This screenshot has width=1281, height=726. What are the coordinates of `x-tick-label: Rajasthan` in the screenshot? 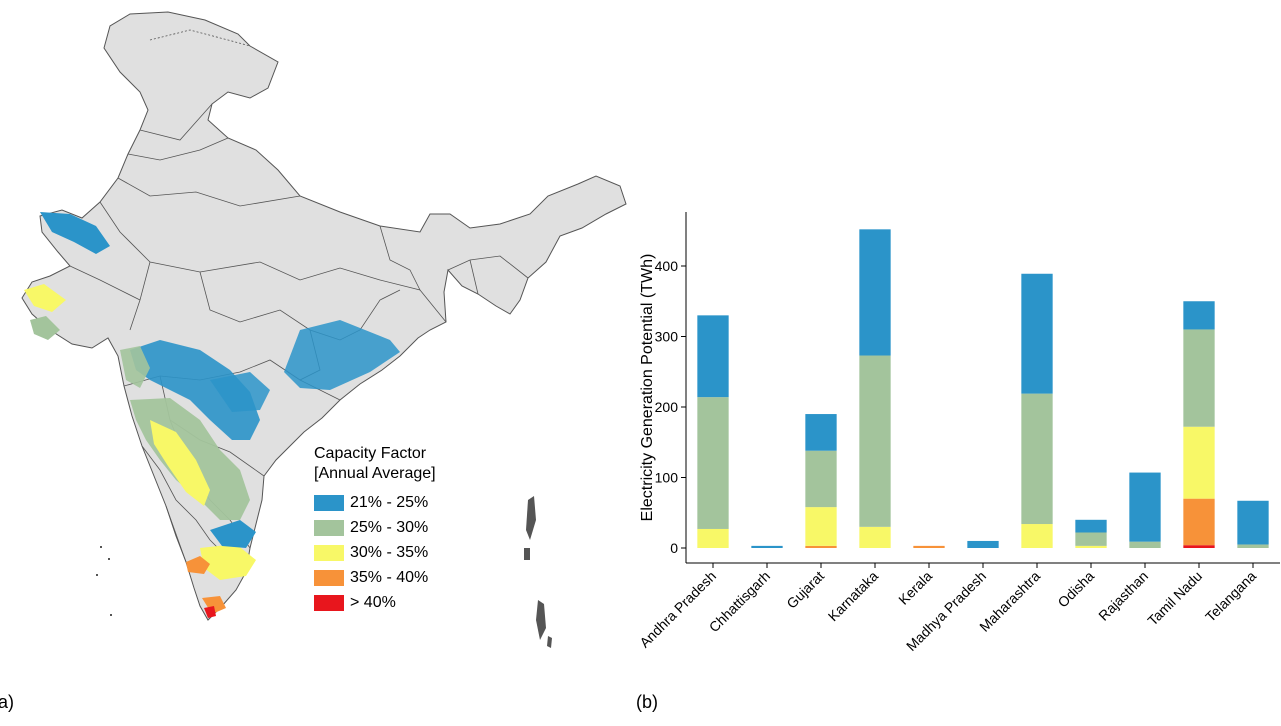 It's located at (1123, 596).